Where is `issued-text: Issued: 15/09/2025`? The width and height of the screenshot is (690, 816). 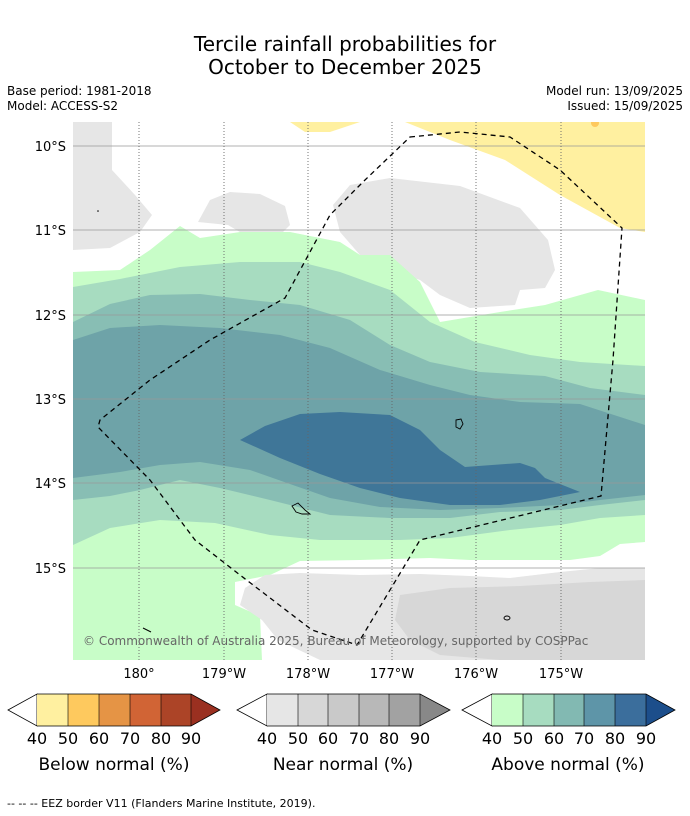
issued-text: Issued: 15/09/2025 is located at coordinates (625, 106).